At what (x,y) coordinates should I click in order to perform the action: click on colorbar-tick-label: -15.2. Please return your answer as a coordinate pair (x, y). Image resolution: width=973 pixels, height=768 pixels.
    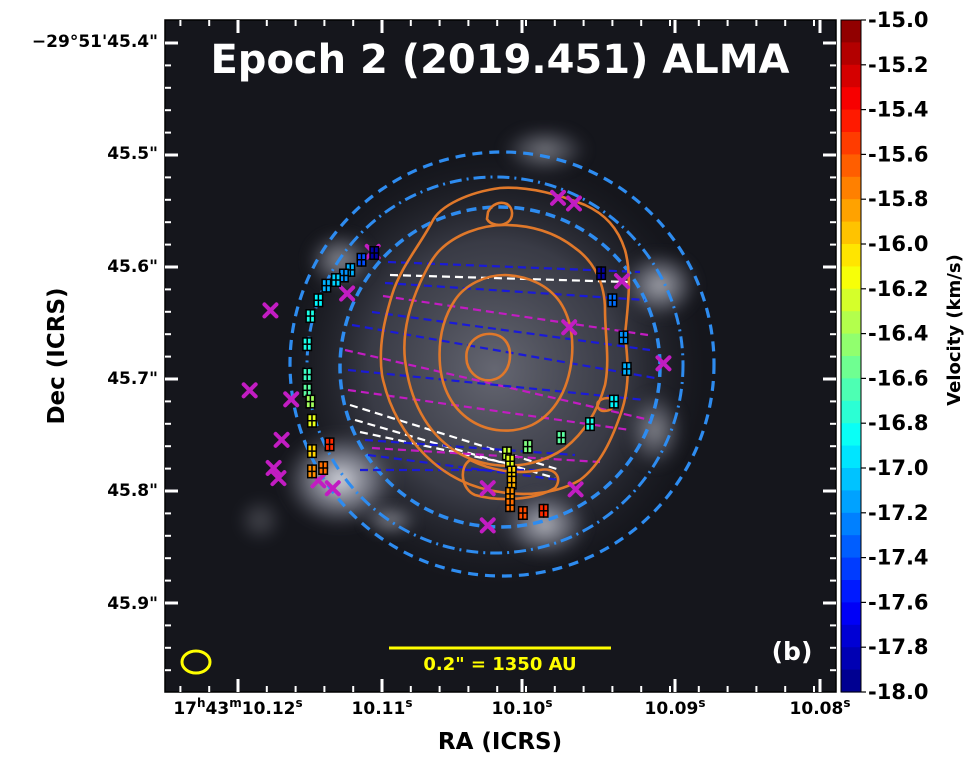
    Looking at the image, I should click on (898, 65).